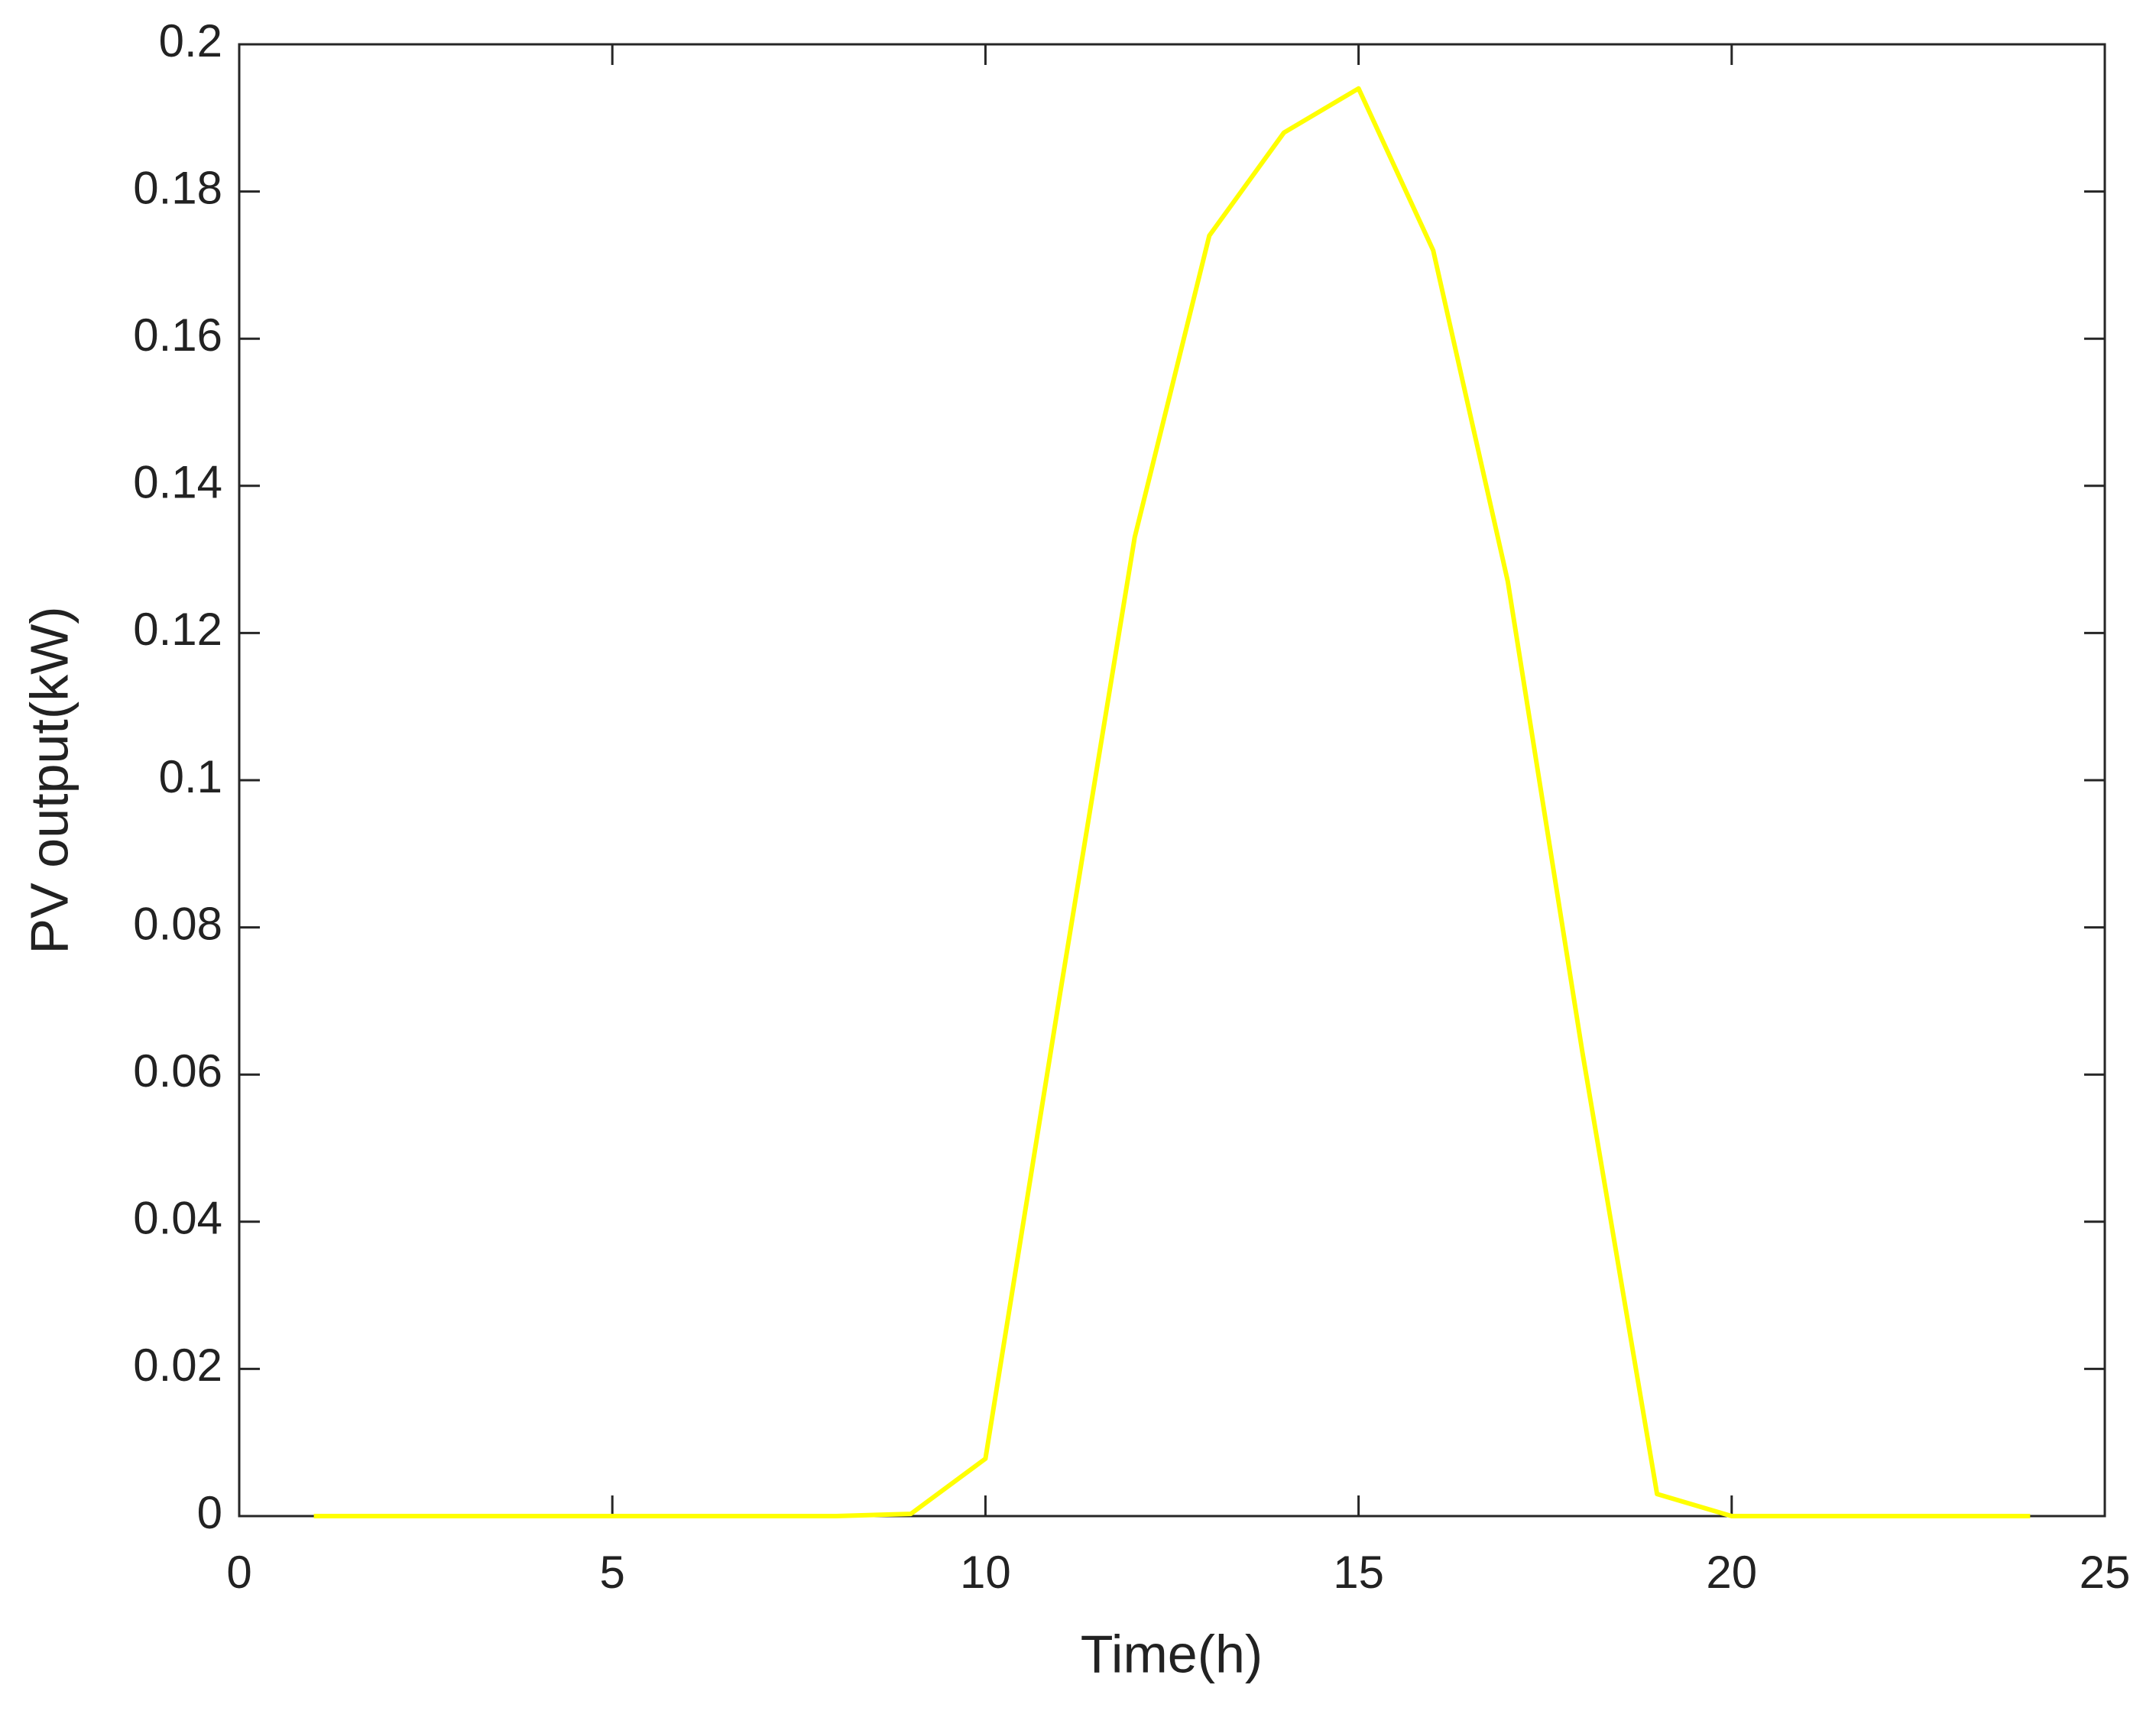 The width and height of the screenshot is (2156, 1714). I want to click on y-tick-label: 0.04, so click(177, 1218).